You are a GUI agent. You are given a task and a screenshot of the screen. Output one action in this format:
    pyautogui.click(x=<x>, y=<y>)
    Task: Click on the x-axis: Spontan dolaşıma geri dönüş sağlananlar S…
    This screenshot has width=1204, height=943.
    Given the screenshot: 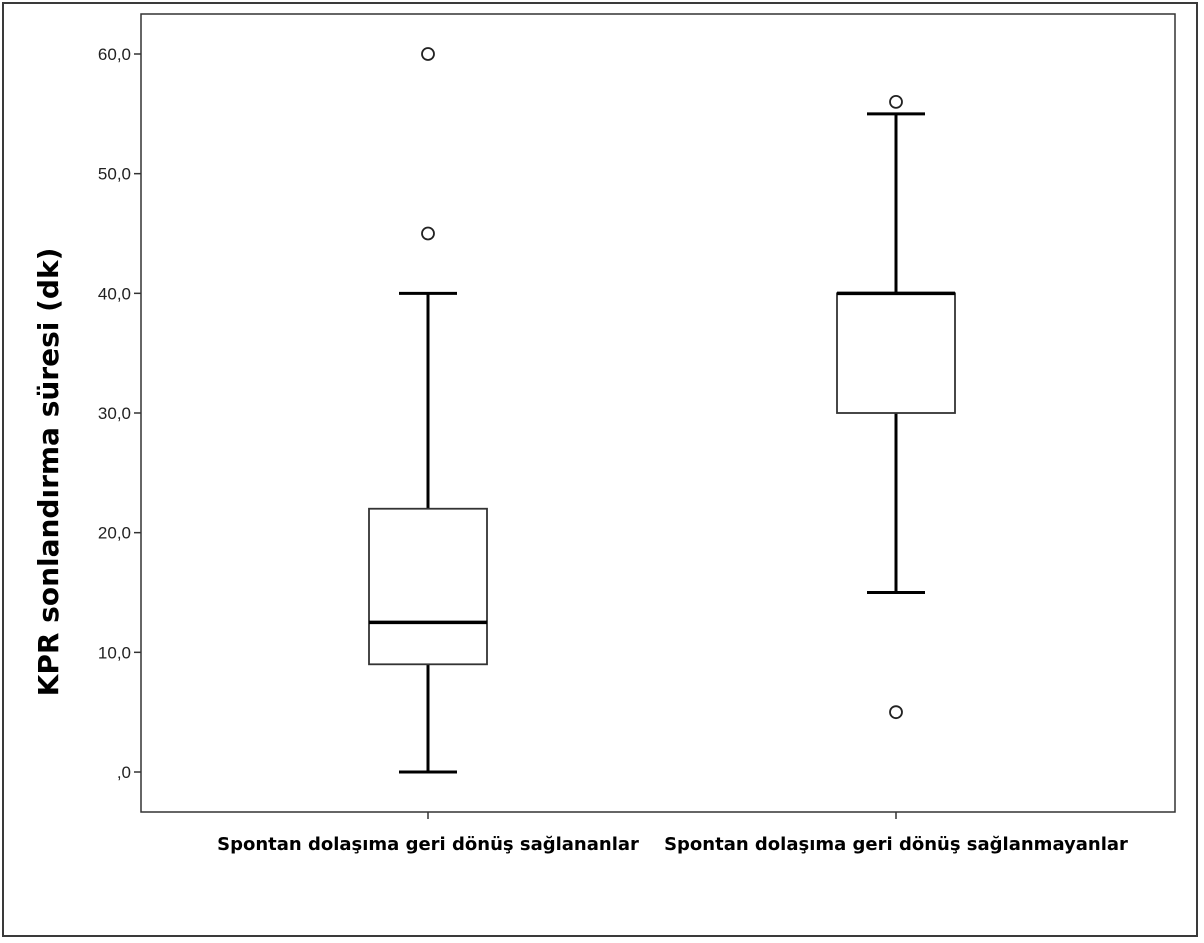 What is the action you would take?
    pyautogui.click(x=672, y=833)
    